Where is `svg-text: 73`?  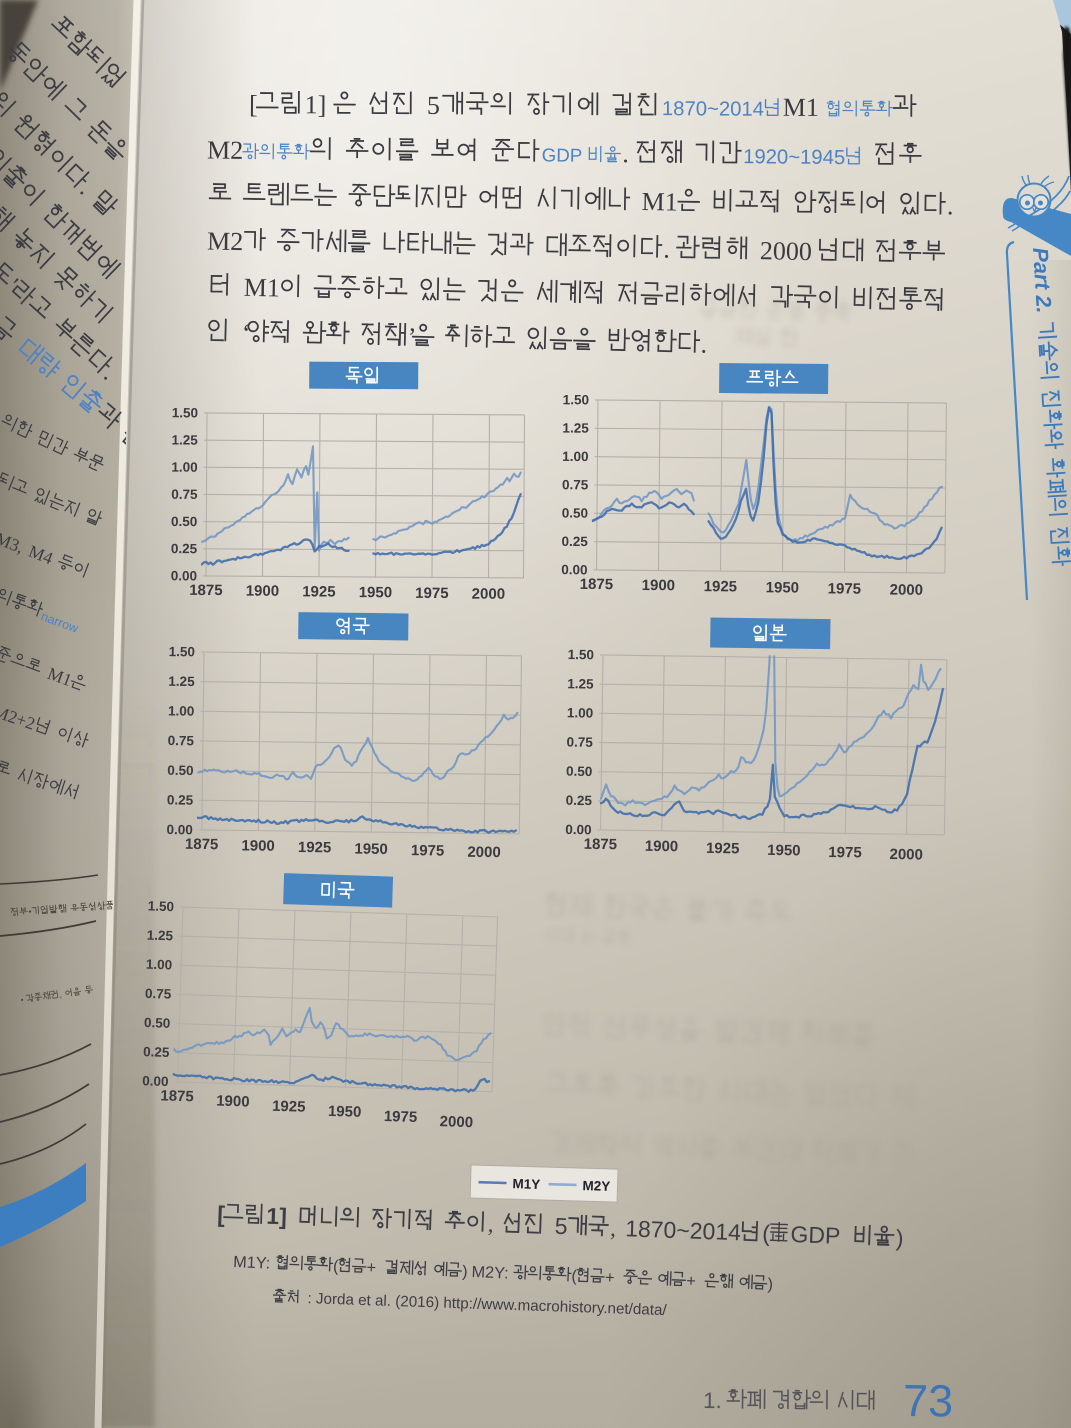
svg-text: 73 is located at coordinates (928, 1400).